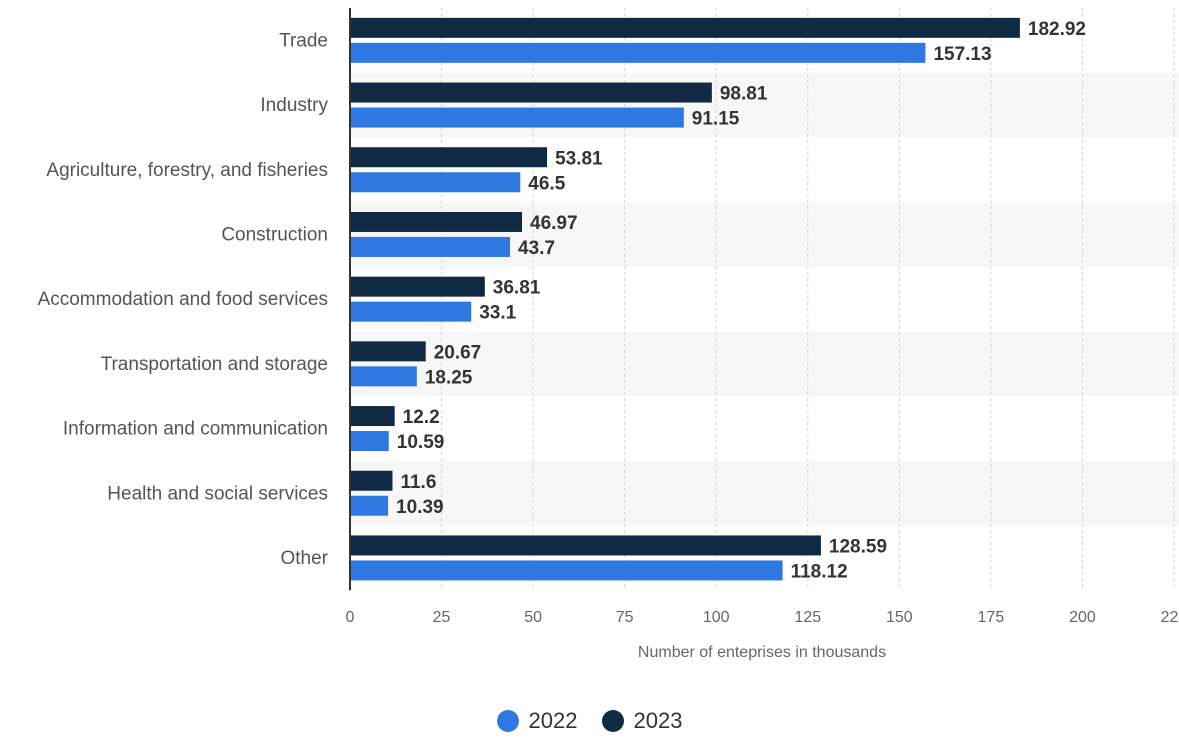 Image resolution: width=1179 pixels, height=740 pixels. I want to click on category-label: Health and social services, so click(217, 493).